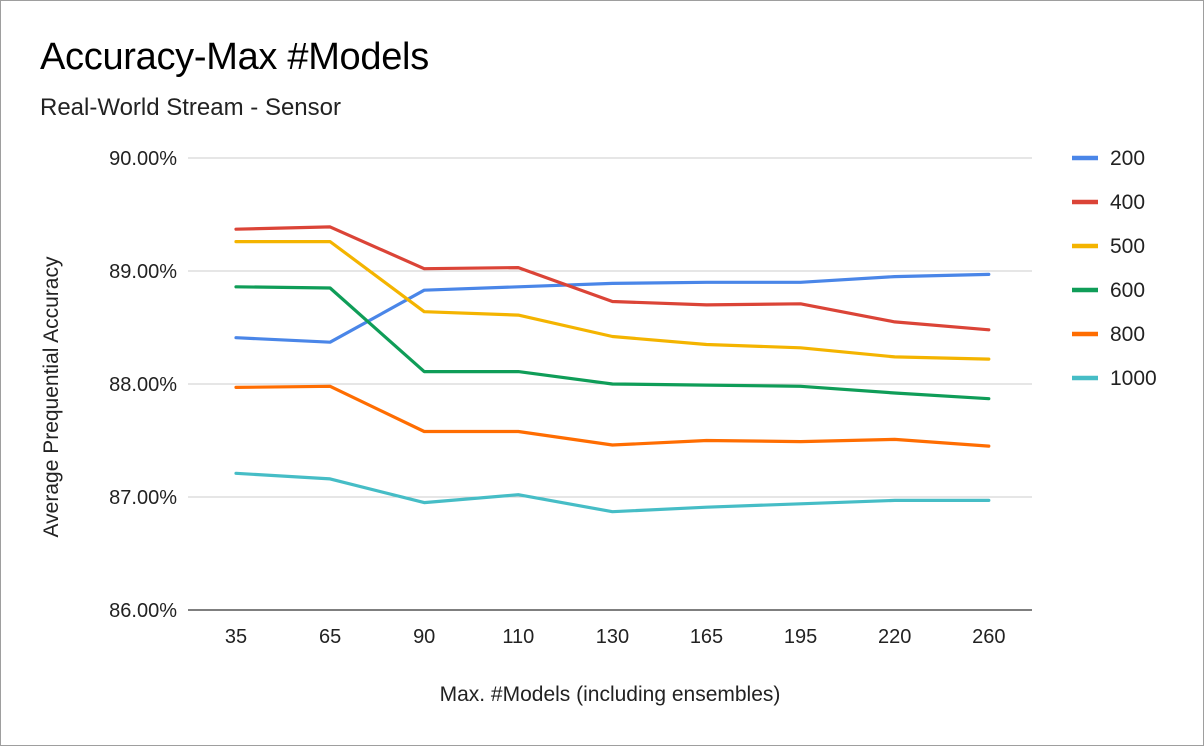 Image resolution: width=1204 pixels, height=746 pixels. Describe the element at coordinates (518, 637) in the screenshot. I see `x-tick-label: 110` at that location.